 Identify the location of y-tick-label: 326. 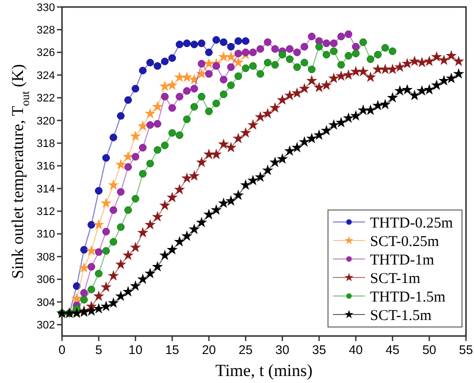
(45, 53).